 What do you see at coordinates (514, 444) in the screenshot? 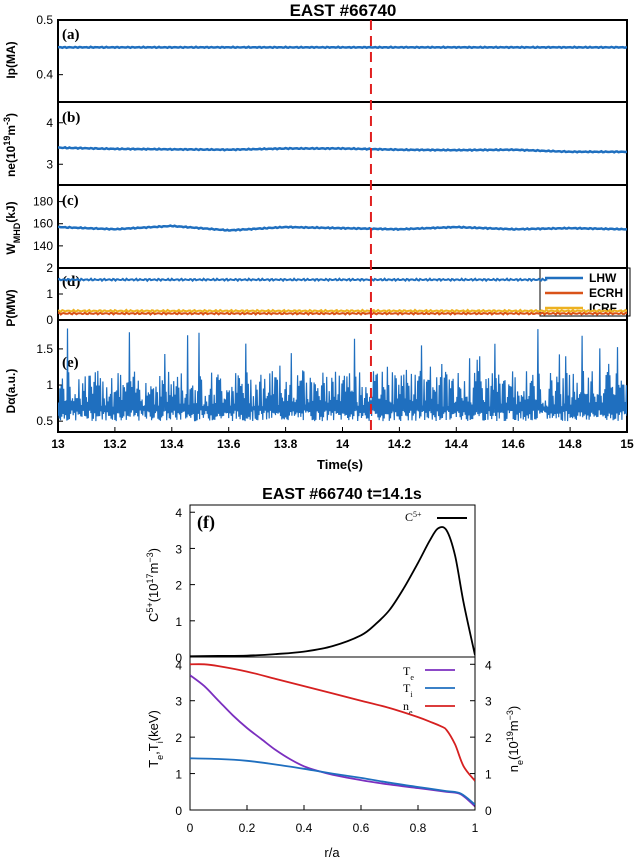
I see `x-tick-label: 14.6` at bounding box center [514, 444].